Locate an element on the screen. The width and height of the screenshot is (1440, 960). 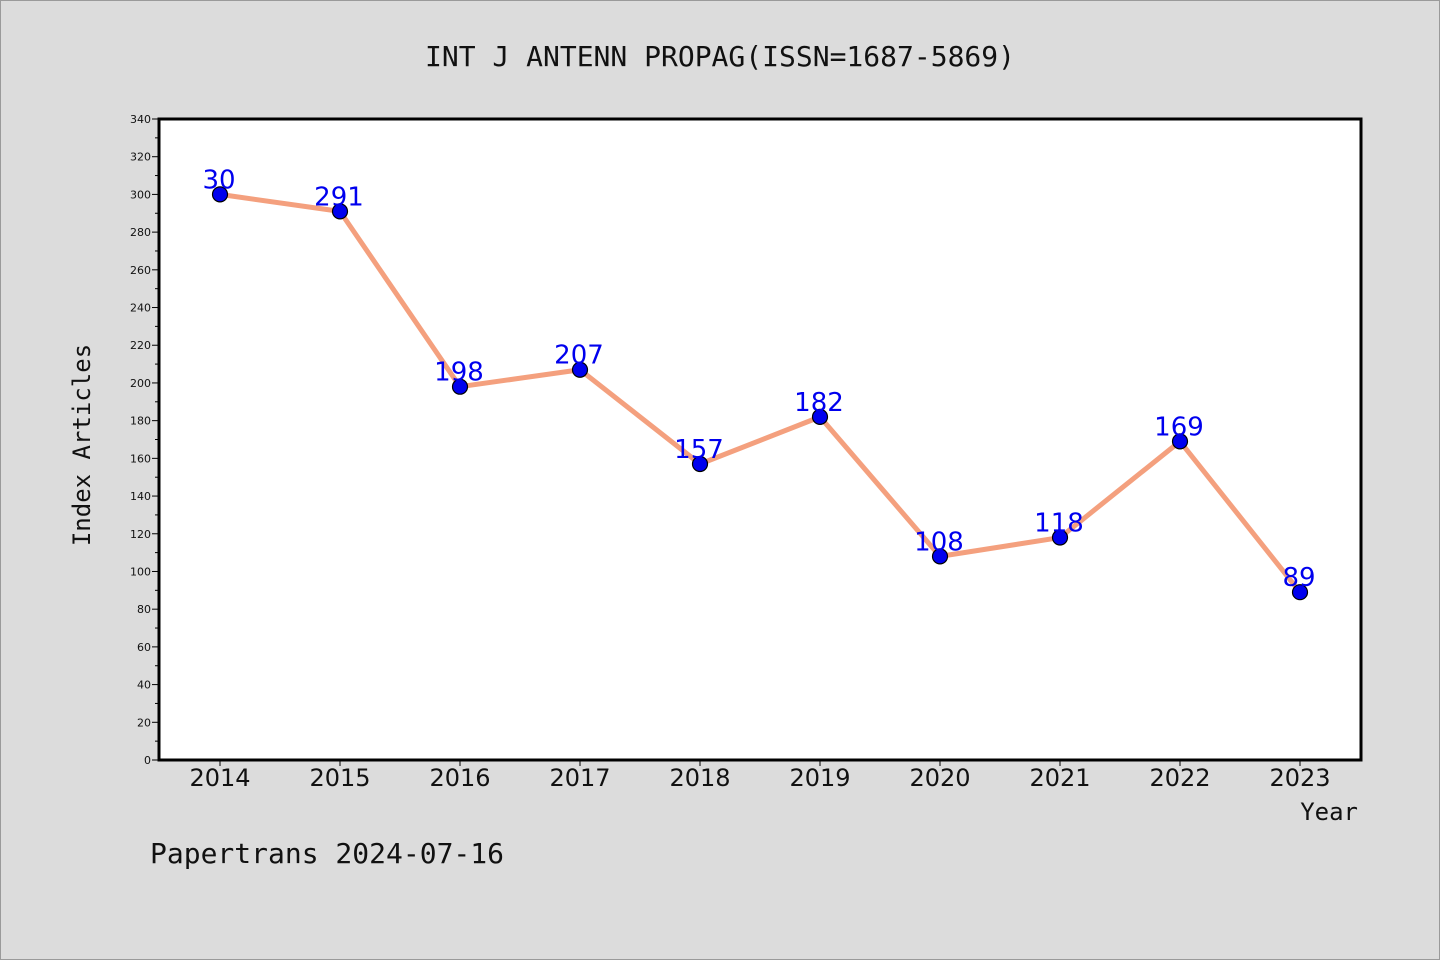
data-label: 30 is located at coordinates (218, 180).